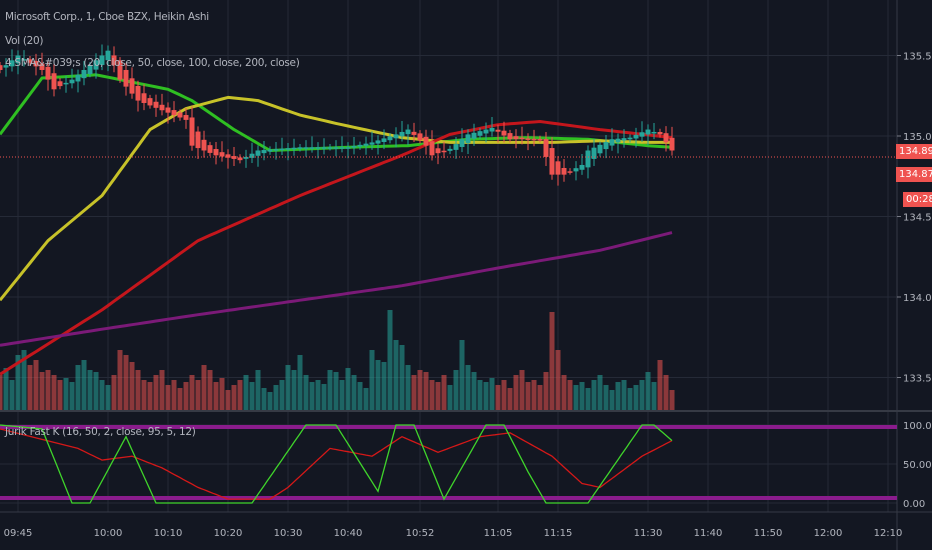 This screenshot has height=550, width=932. What do you see at coordinates (917, 218) in the screenshot?
I see `price-tick-label: 134.50` at bounding box center [917, 218].